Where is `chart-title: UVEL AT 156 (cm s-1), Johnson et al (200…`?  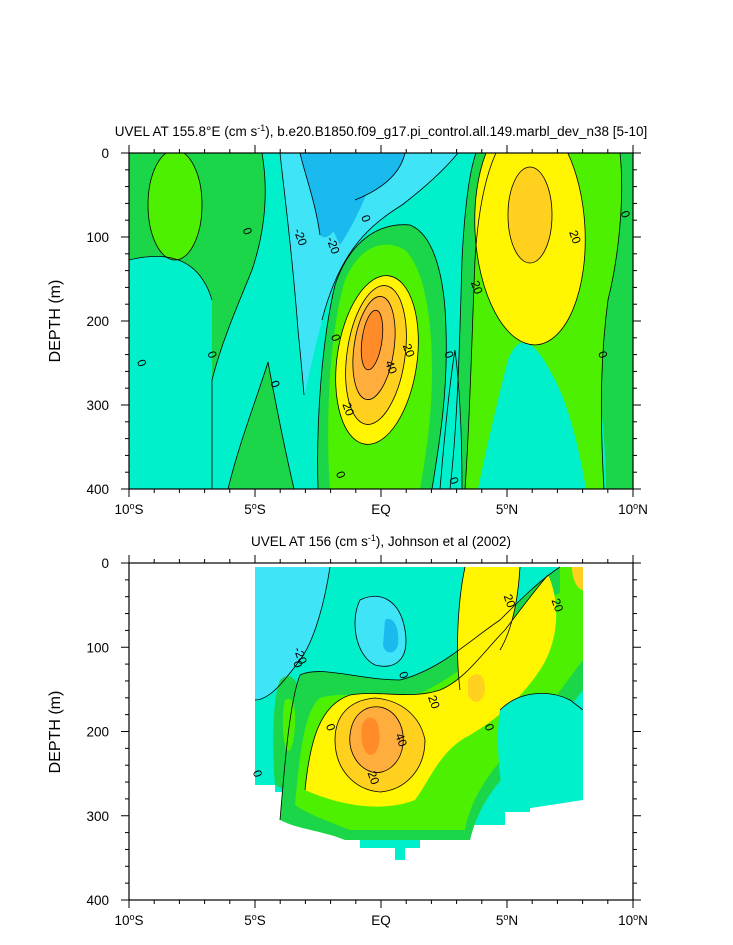
chart-title: UVEL AT 156 (cm s-1), Johnson et al (200… is located at coordinates (381, 541).